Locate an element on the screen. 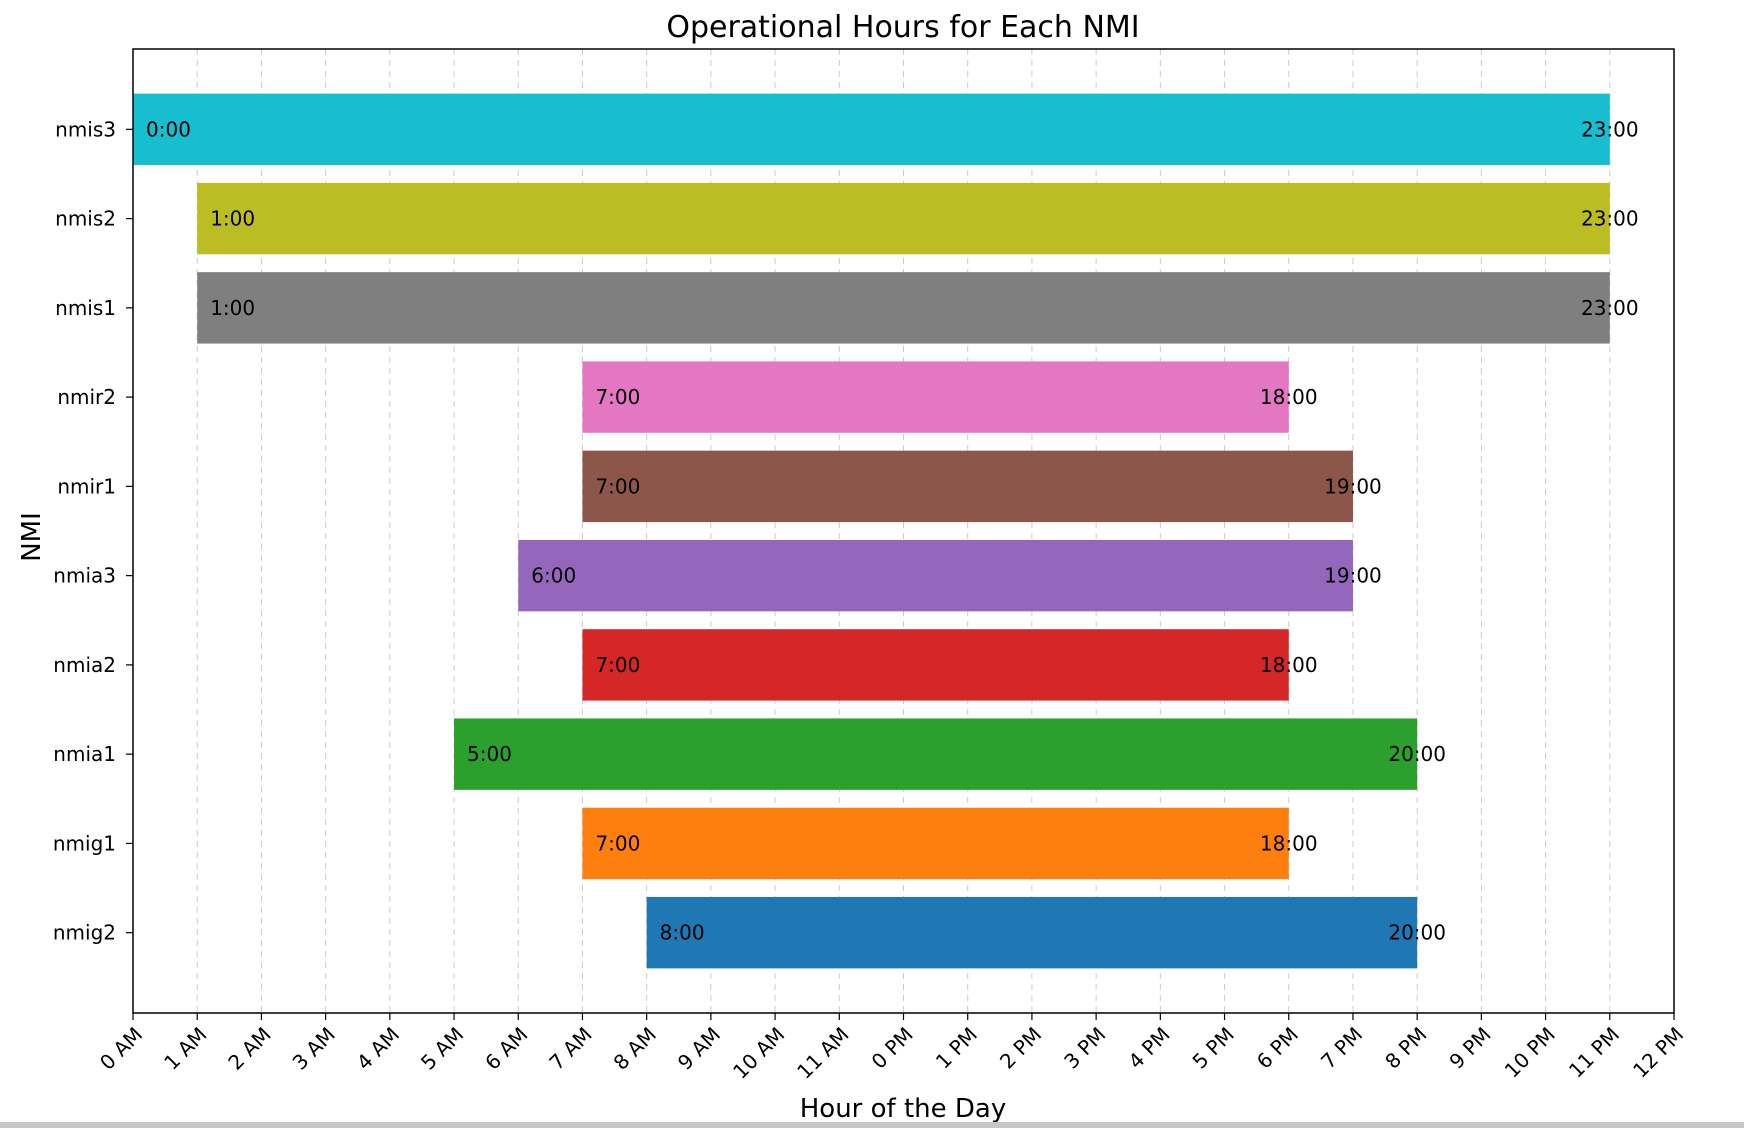 This screenshot has height=1132, width=1744. window-bottom-edge is located at coordinates (872, 1125).